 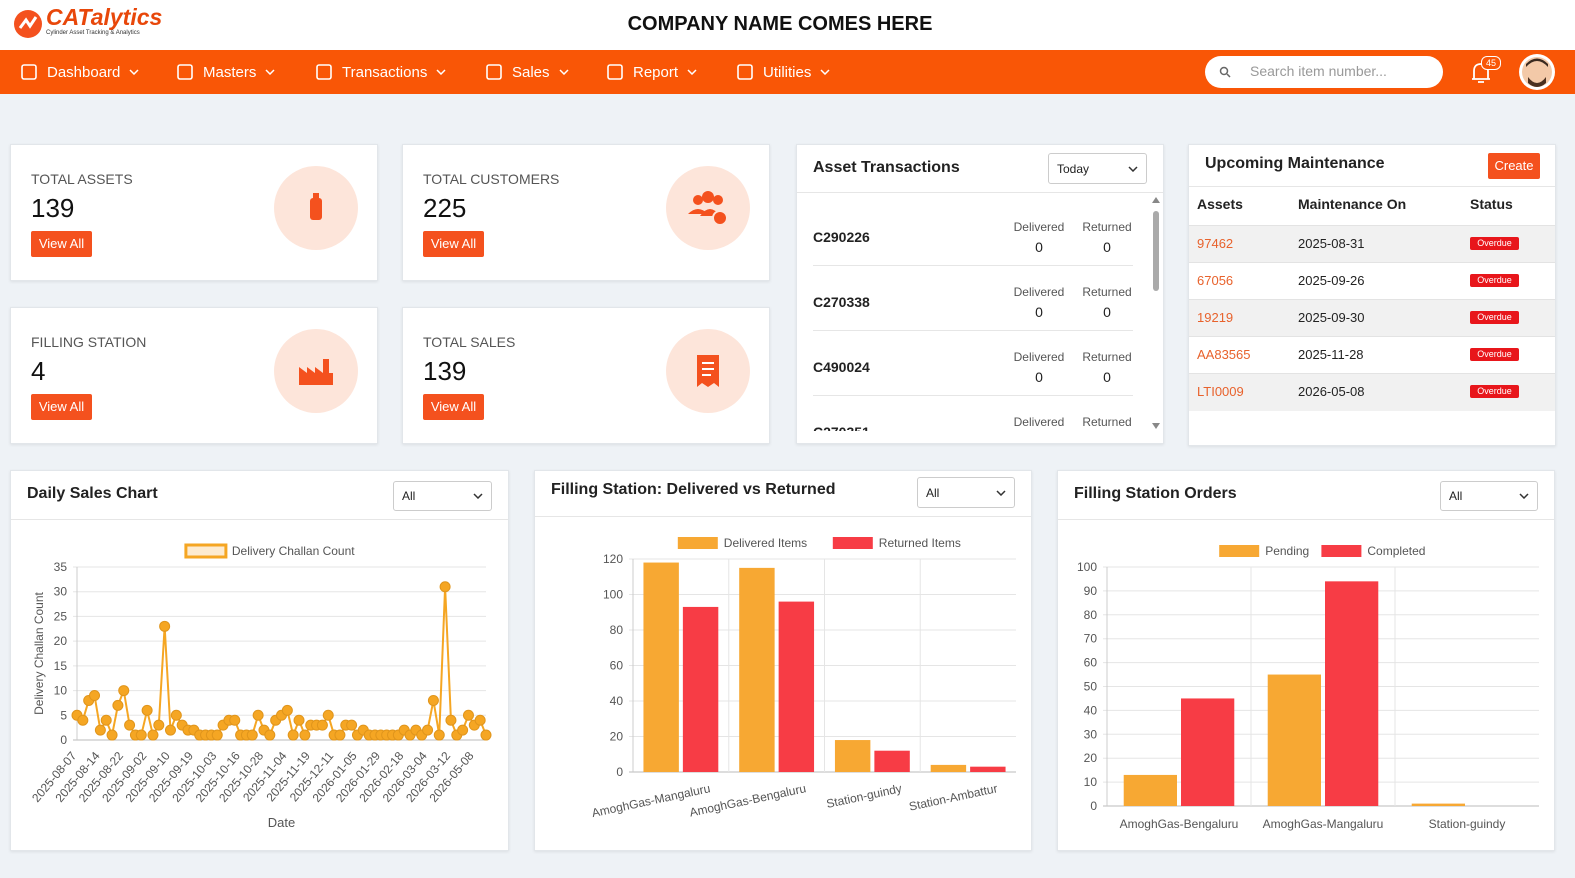 What do you see at coordinates (230, 72) in the screenshot?
I see `nav-label: Masters` at bounding box center [230, 72].